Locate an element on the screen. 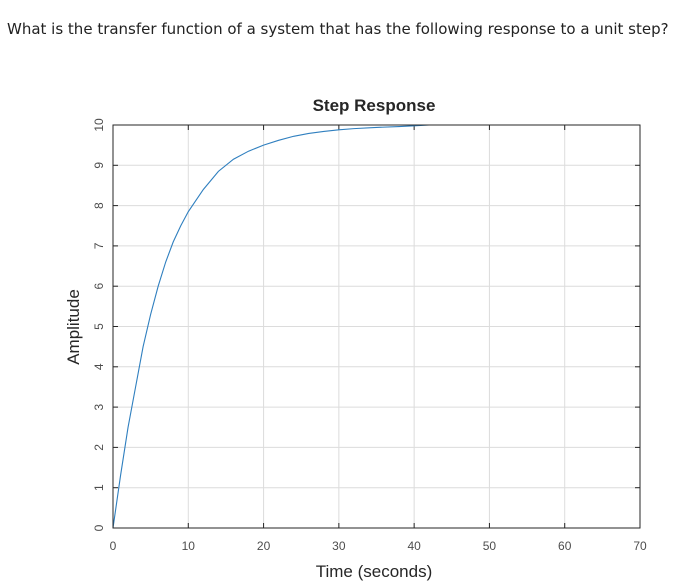 Image resolution: width=695 pixels, height=588 pixels. y-tick-label: 5 is located at coordinates (99, 326).